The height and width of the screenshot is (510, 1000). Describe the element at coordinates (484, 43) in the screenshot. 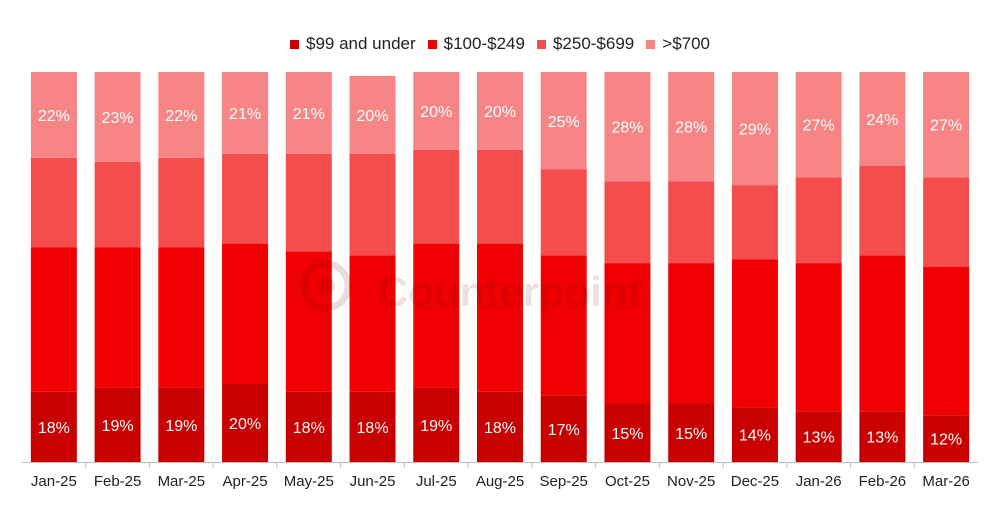

I see `legend-label: $100-$249` at that location.